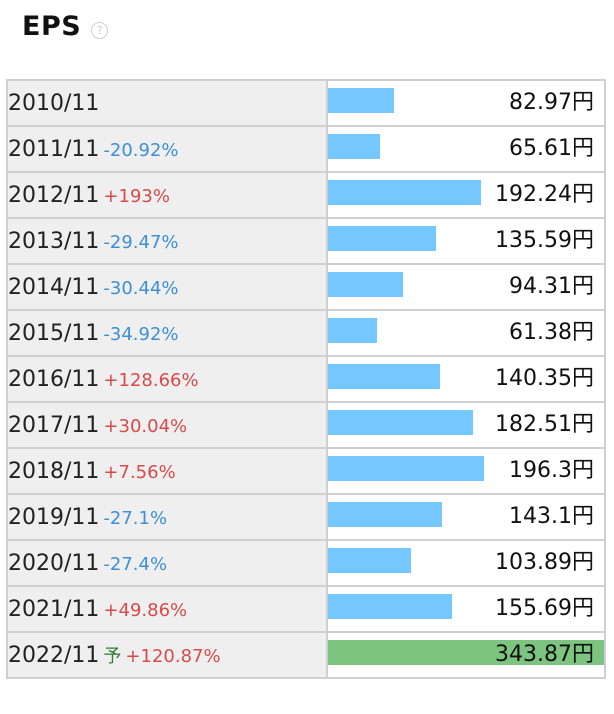 Image resolution: width=614 pixels, height=714 pixels. Describe the element at coordinates (100, 30) in the screenshot. I see `question-circle-icon: ?` at that location.